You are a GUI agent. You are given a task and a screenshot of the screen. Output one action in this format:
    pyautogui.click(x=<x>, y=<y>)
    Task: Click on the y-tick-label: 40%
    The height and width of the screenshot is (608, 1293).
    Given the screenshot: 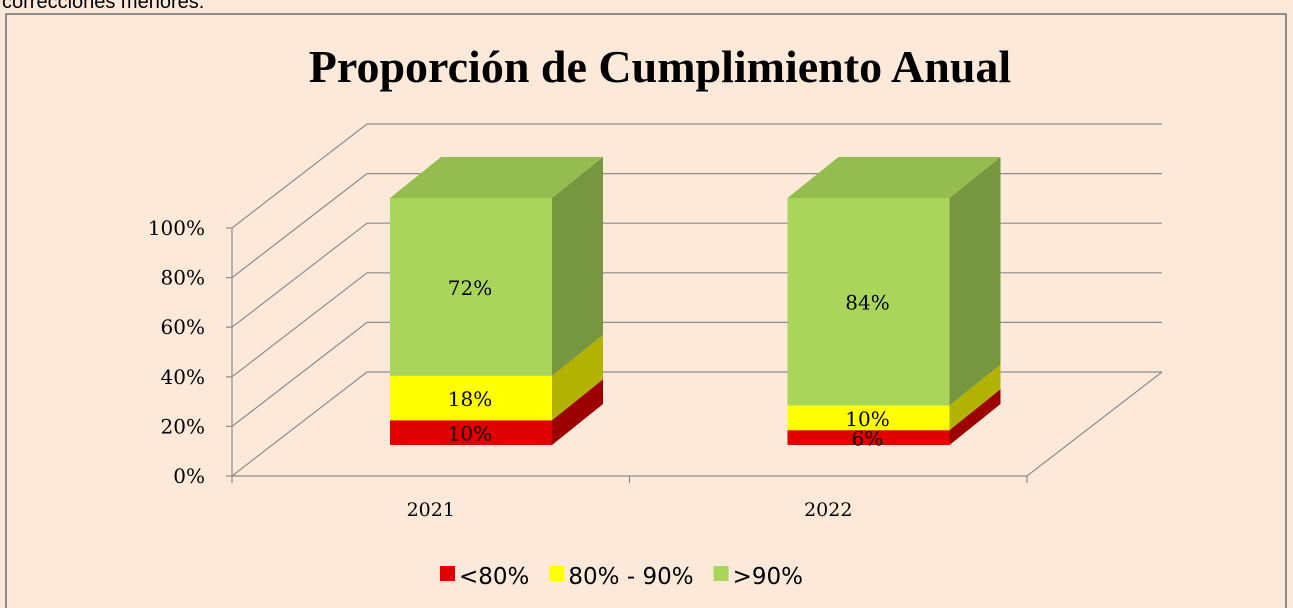 What is the action you would take?
    pyautogui.click(x=183, y=377)
    